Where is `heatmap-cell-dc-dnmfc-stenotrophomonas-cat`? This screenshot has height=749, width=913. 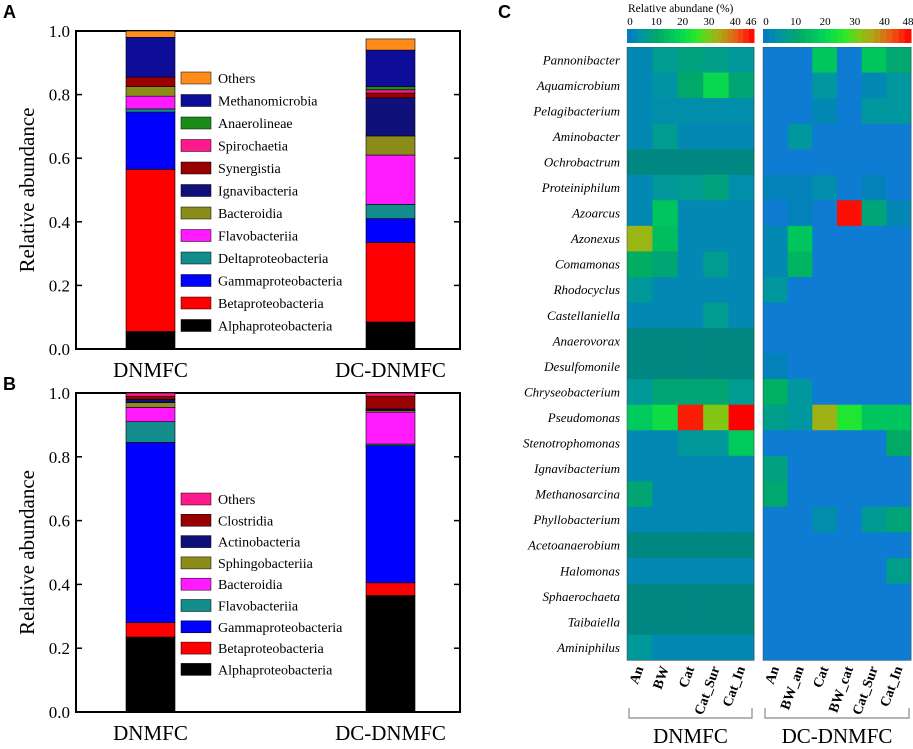 heatmap-cell-dc-dnmfc-stenotrophomonas-cat is located at coordinates (825, 443).